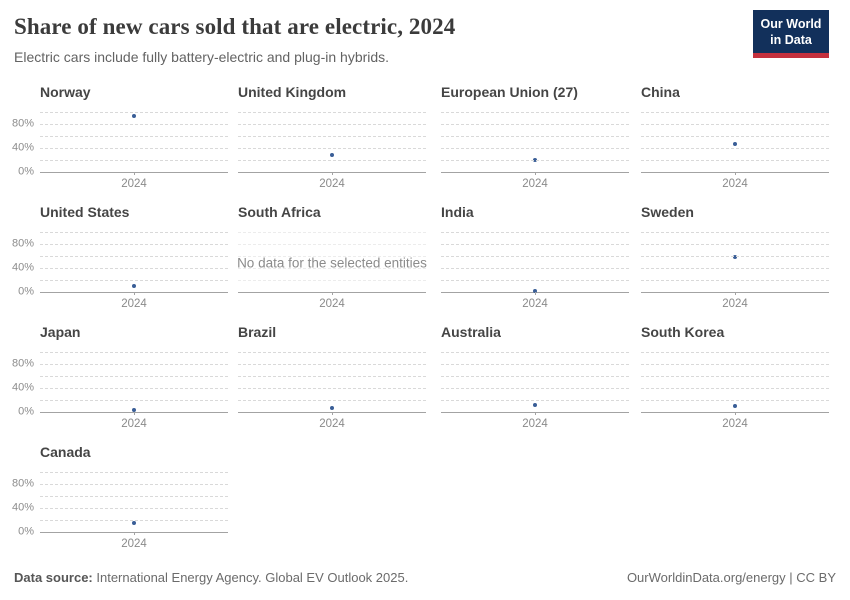  Describe the element at coordinates (65, 92) in the screenshot. I see `facet-title: Norway` at that location.